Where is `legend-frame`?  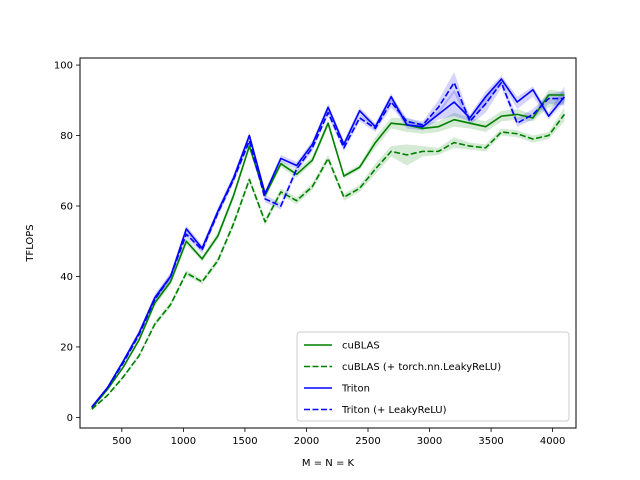 legend-frame is located at coordinates (433, 376).